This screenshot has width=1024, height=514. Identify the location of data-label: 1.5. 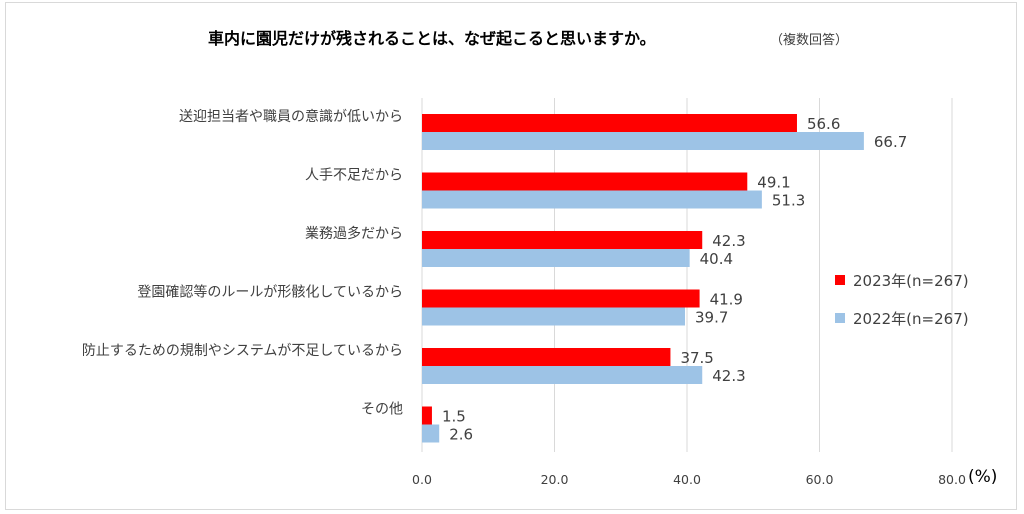
(454, 417).